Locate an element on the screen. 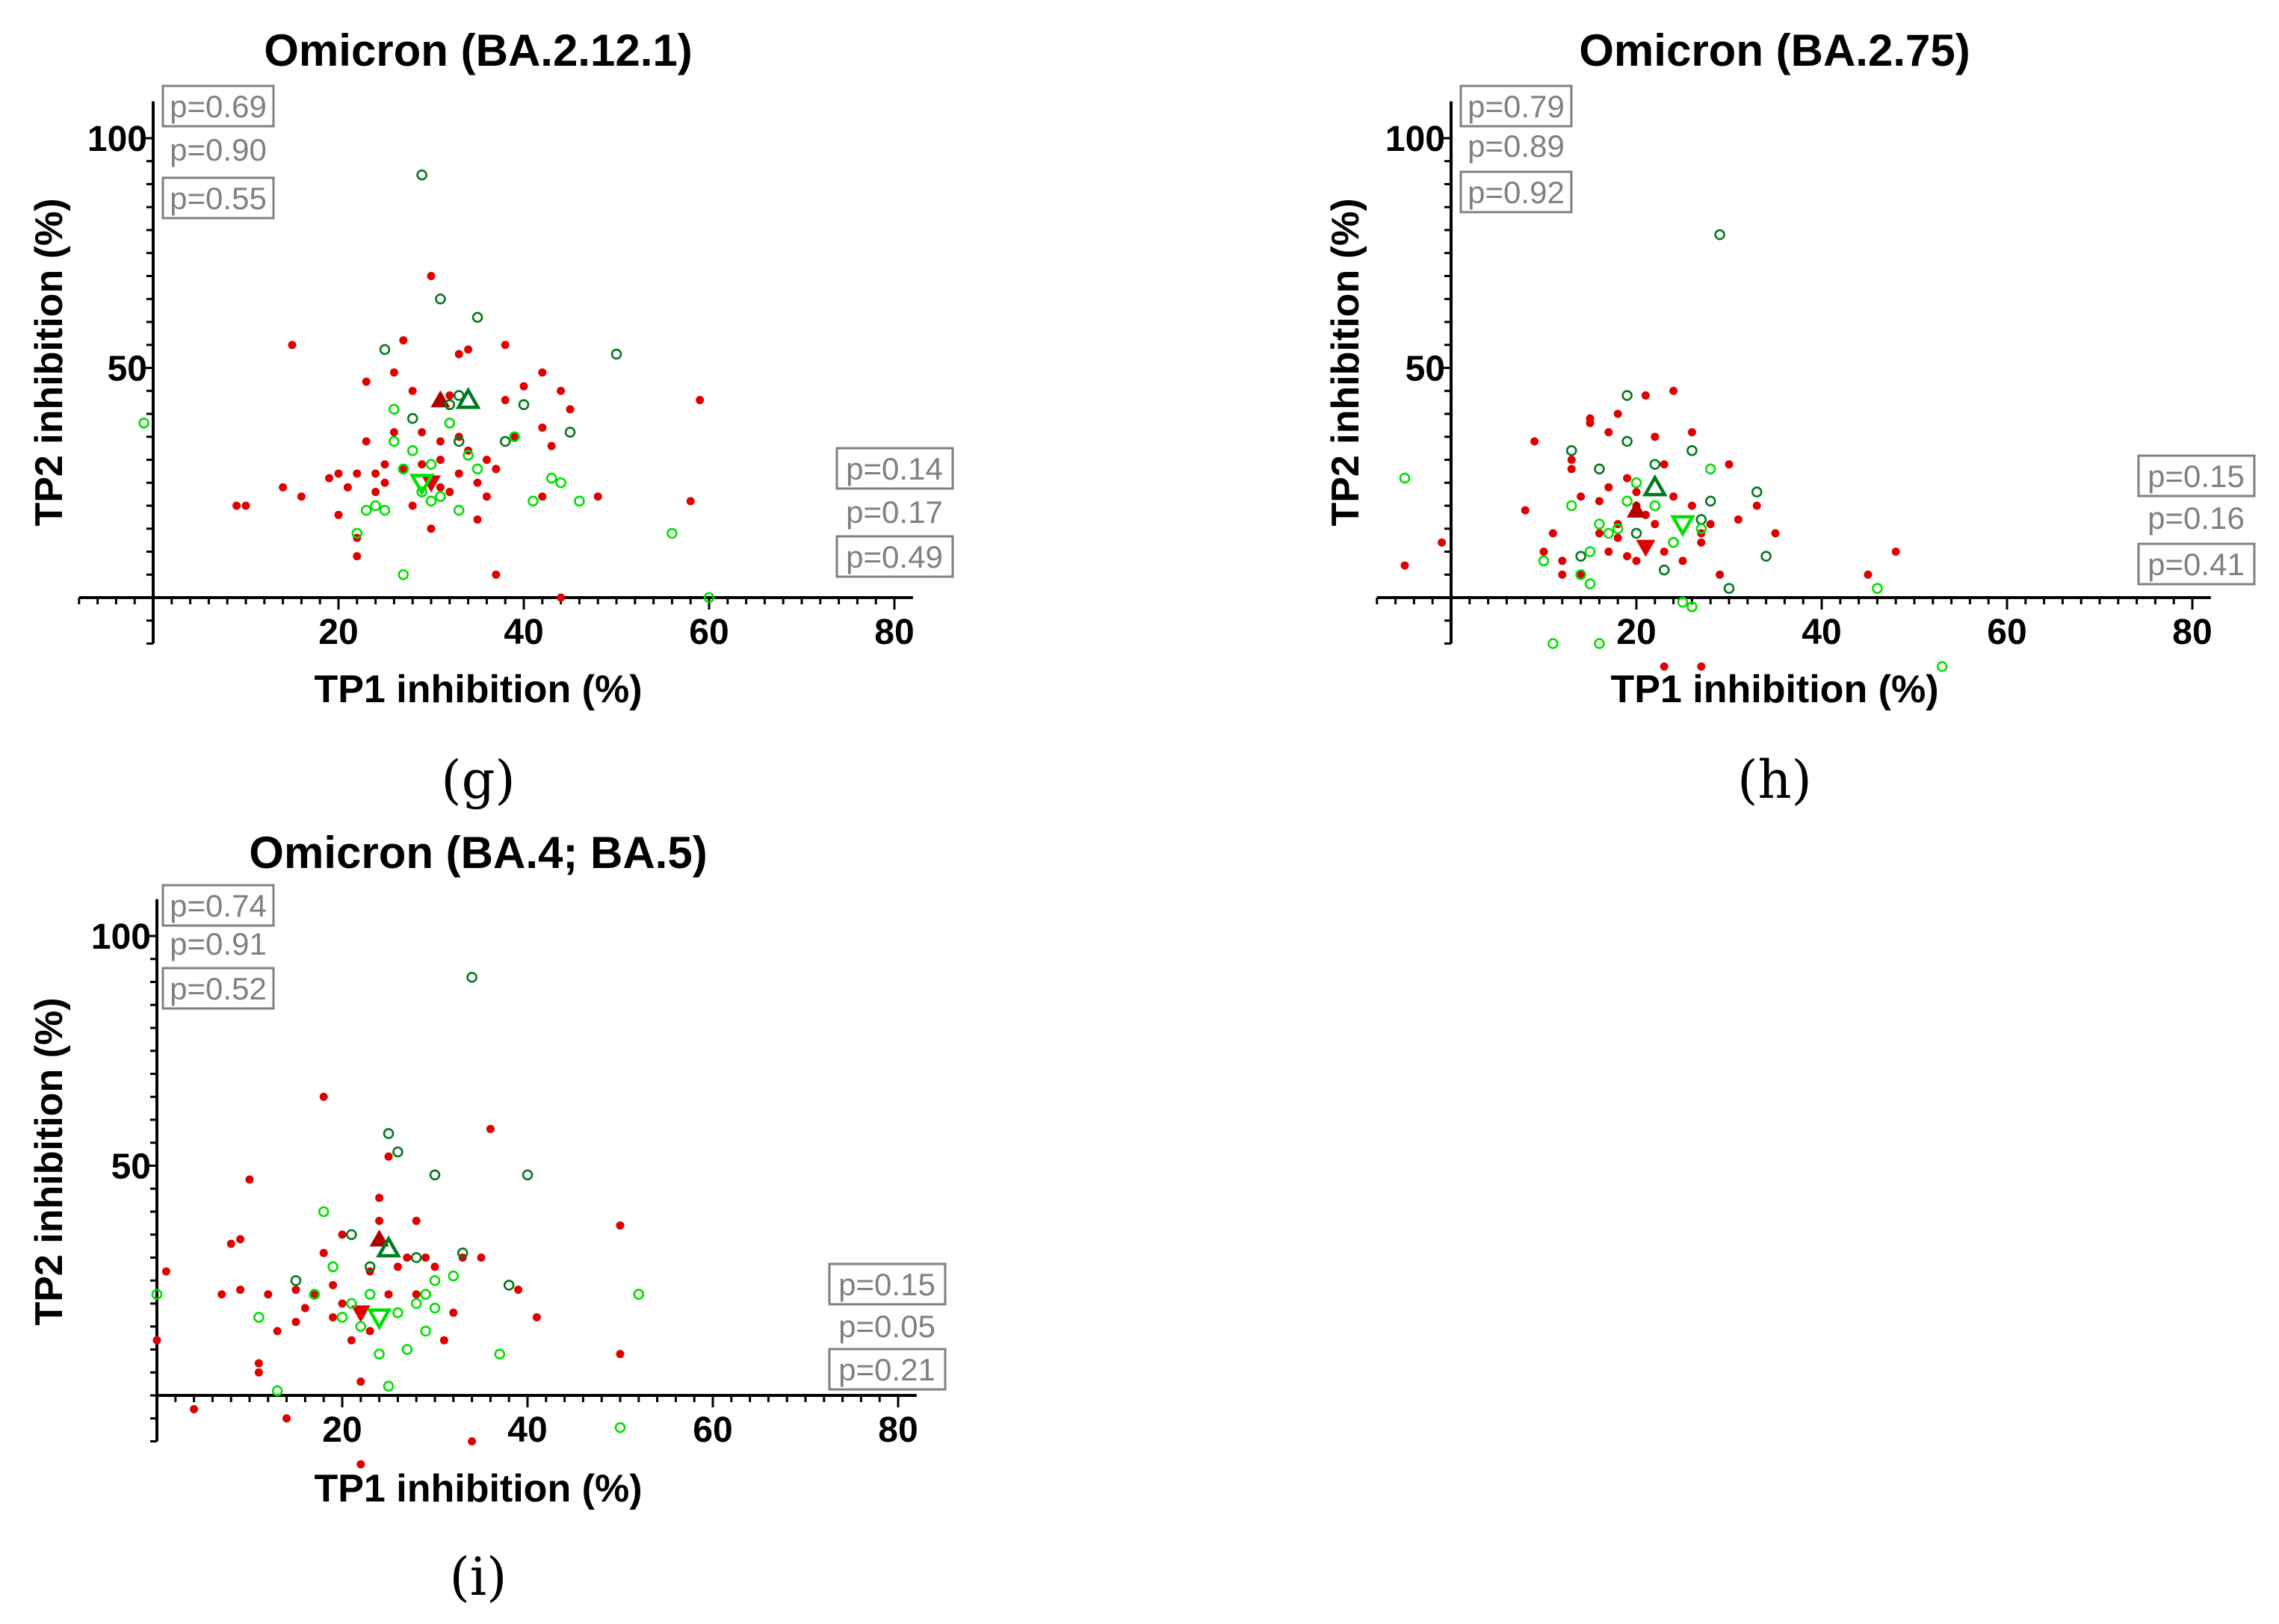 The height and width of the screenshot is (1624, 2279). x-tick-label: 60 is located at coordinates (2007, 632).